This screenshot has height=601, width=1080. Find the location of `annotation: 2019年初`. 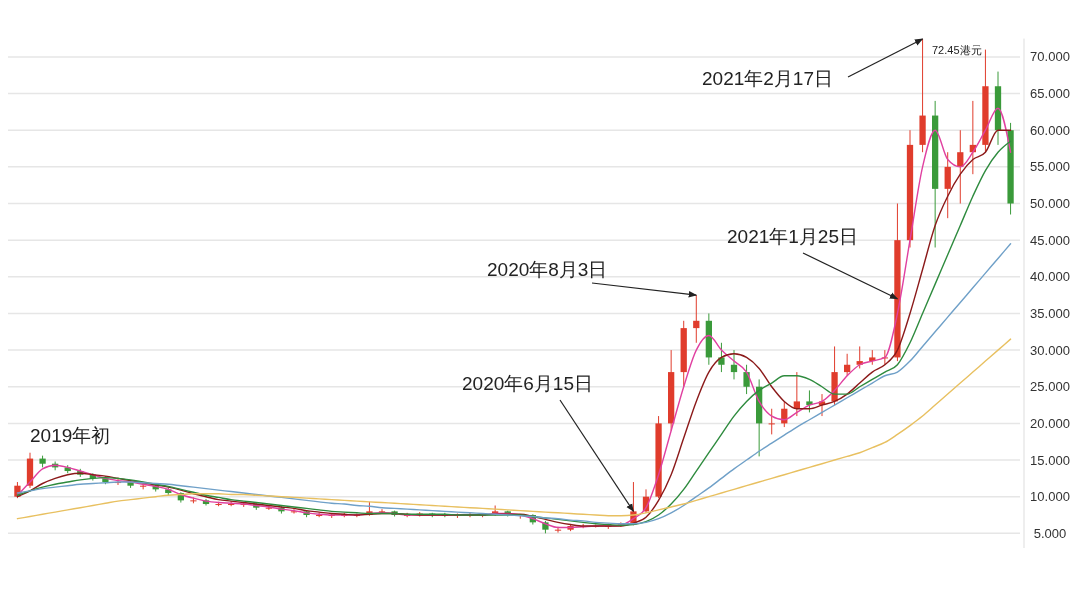

annotation: 2019年初 is located at coordinates (70, 435).